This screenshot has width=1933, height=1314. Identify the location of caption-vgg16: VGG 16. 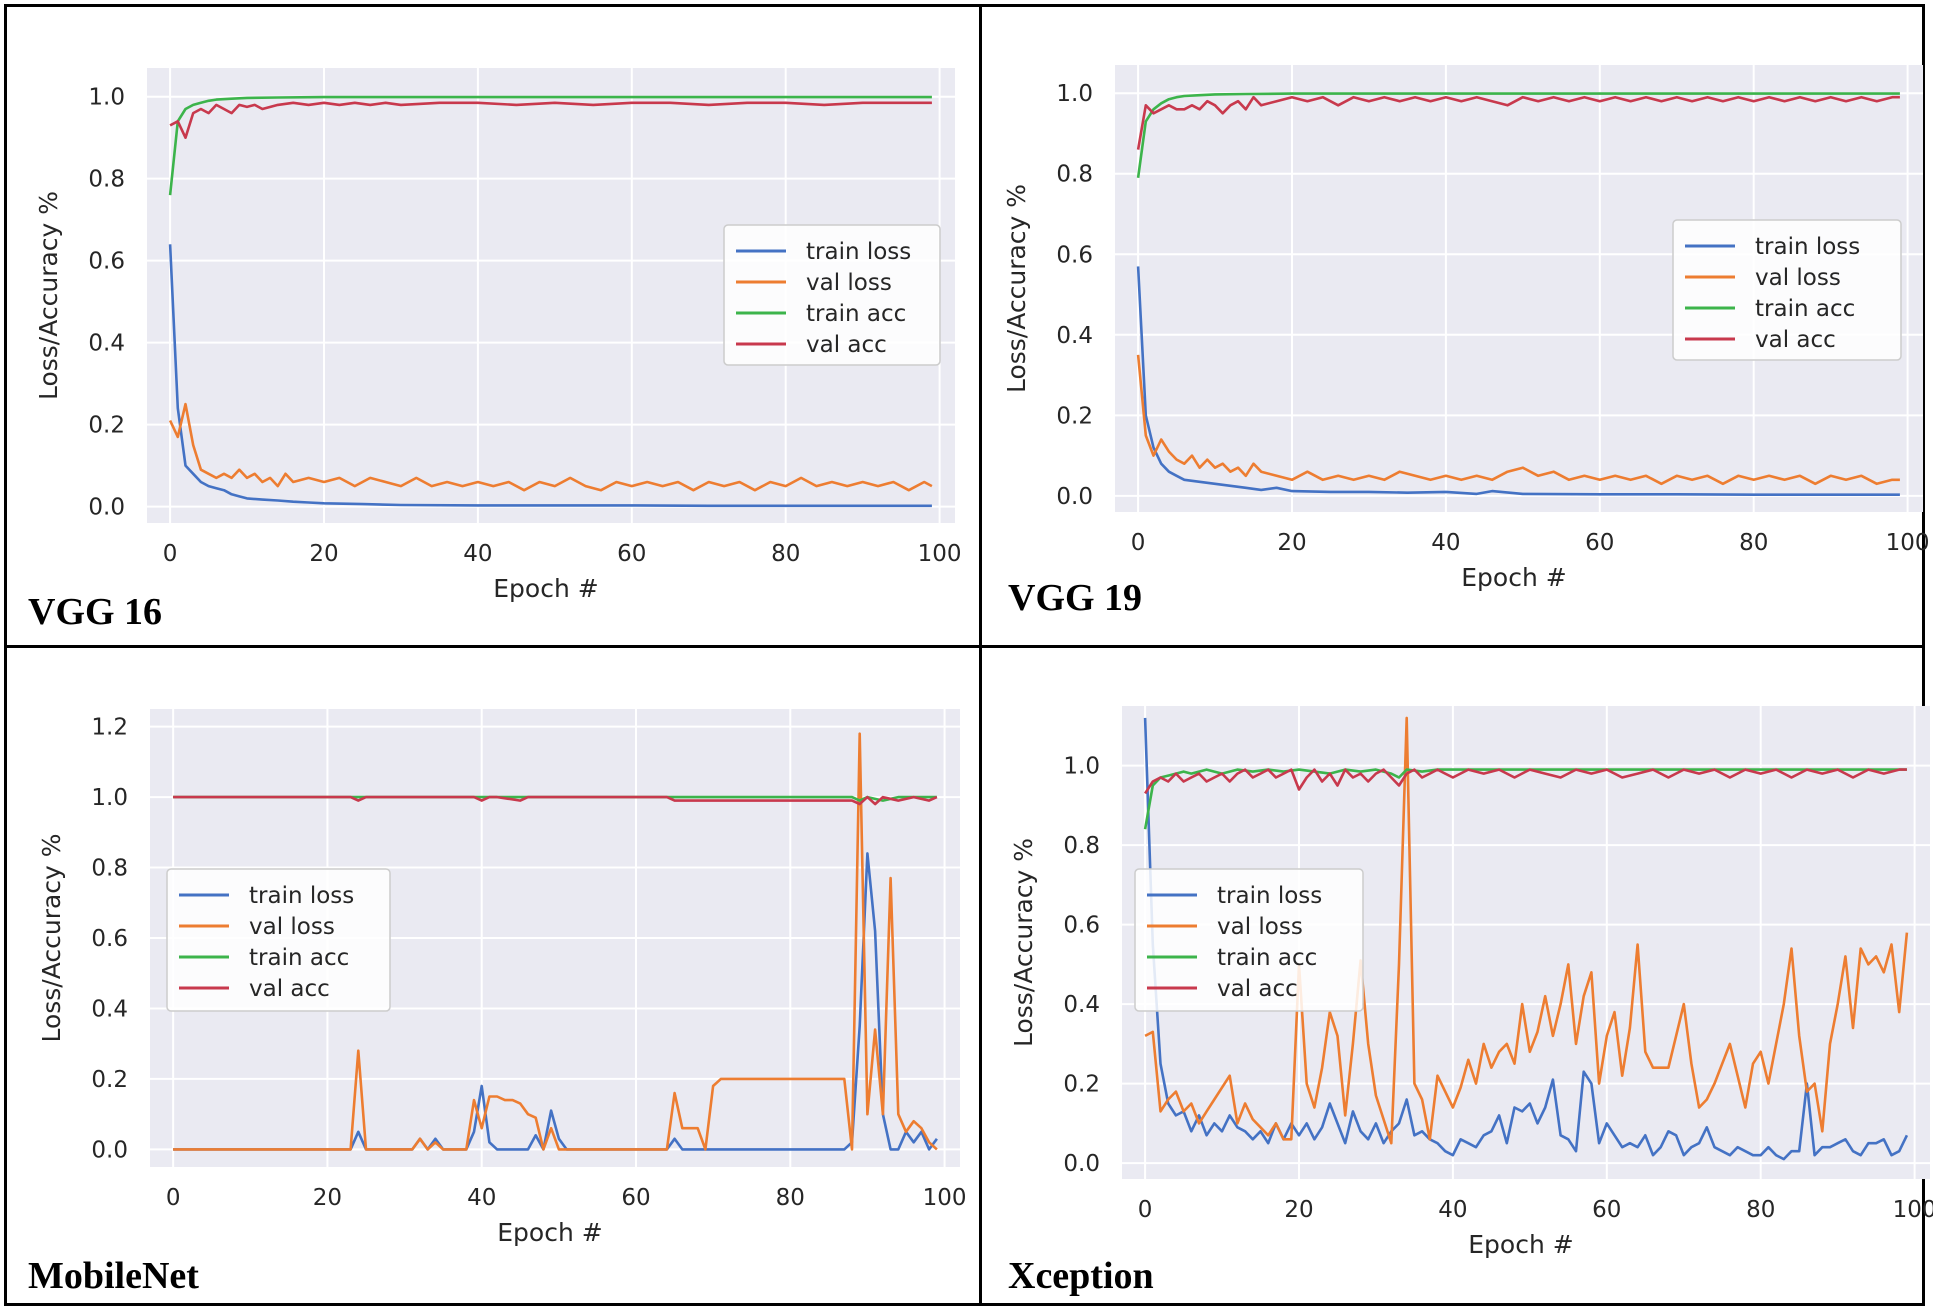
(95, 612).